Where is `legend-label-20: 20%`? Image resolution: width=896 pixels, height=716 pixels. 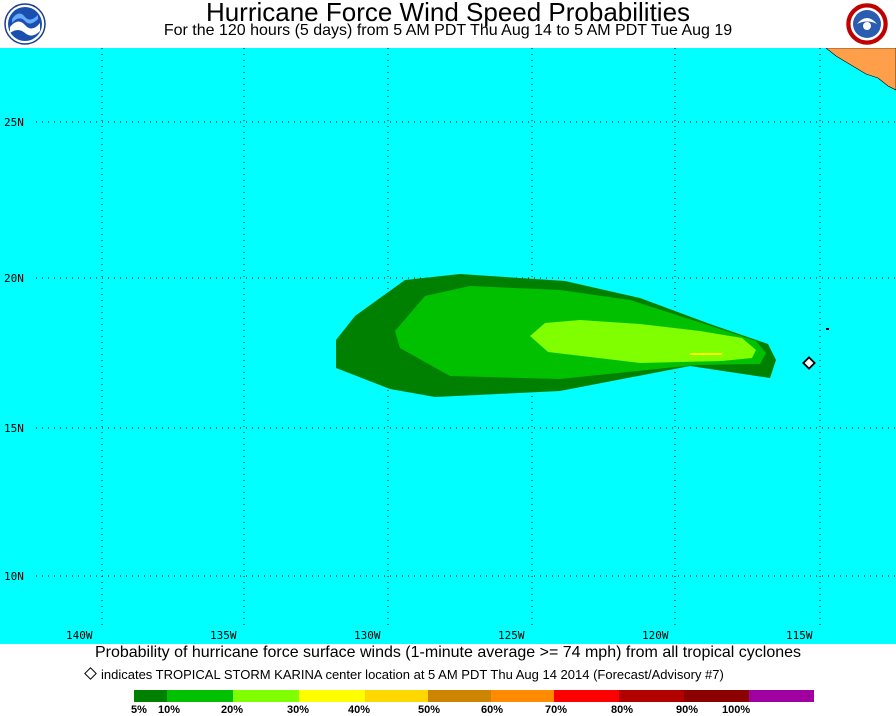
legend-label-20: 20% is located at coordinates (232, 710).